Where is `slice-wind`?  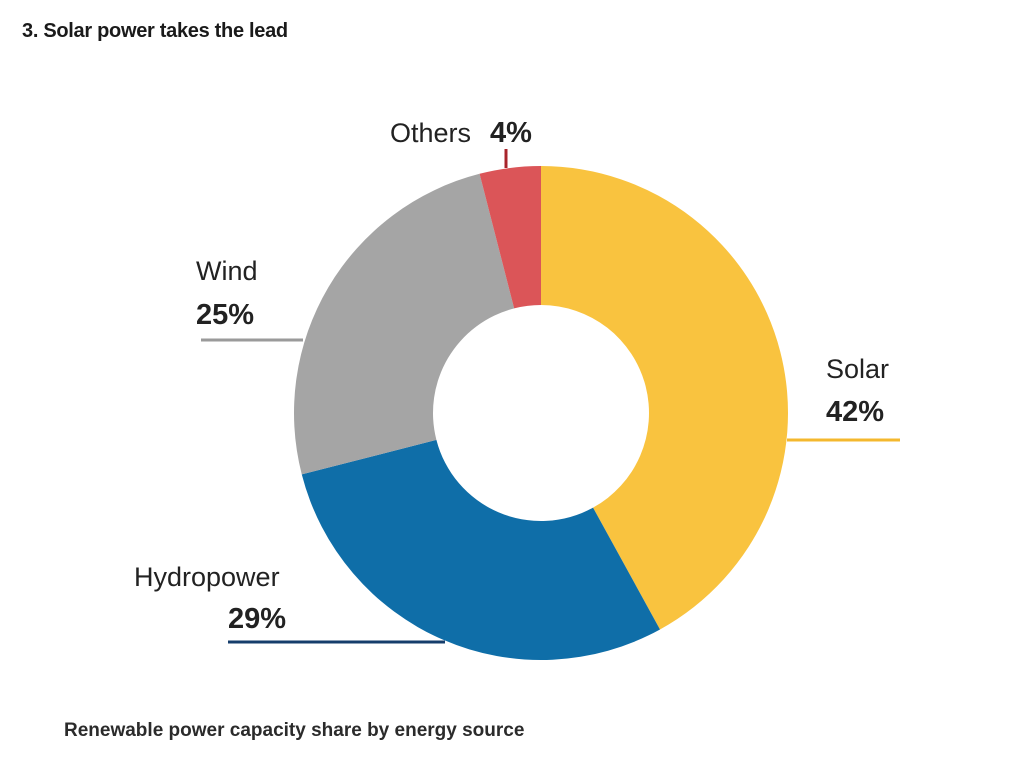 slice-wind is located at coordinates (404, 324).